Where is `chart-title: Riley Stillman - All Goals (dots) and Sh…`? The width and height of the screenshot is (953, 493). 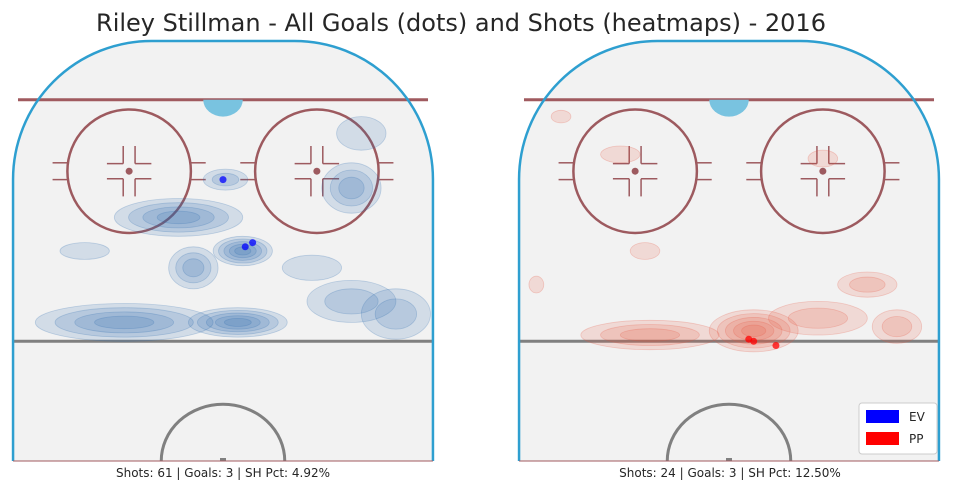 chart-title: Riley Stillman - All Goals (dots) and Sh… is located at coordinates (461, 23).